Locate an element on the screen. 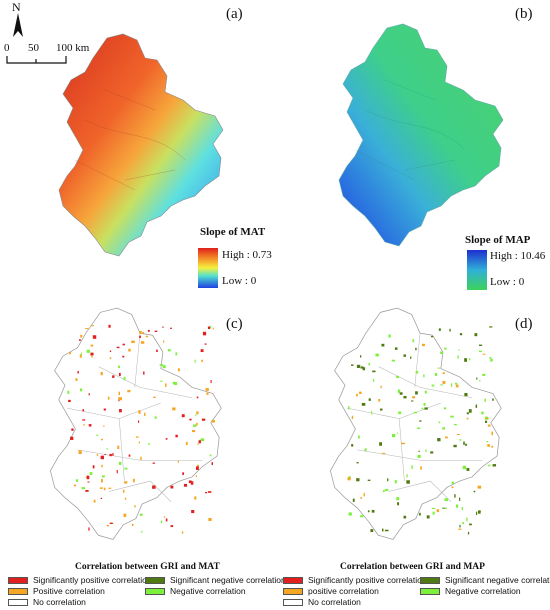 The image size is (550, 610). panel-label-d: (d) is located at coordinates (524, 324).